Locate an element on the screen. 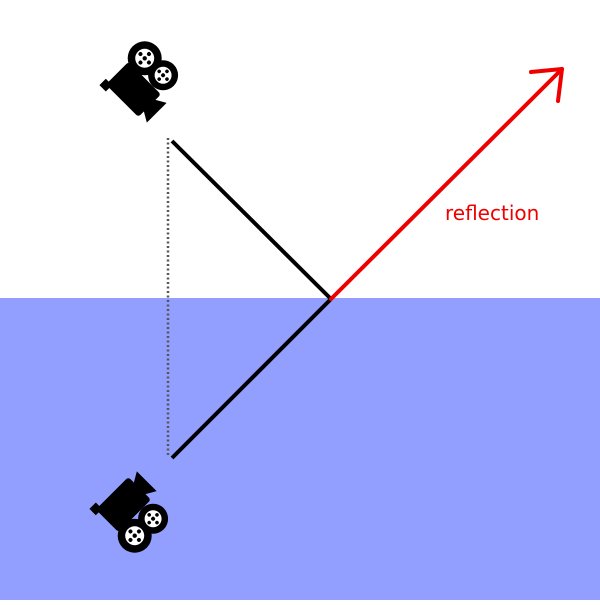  incident-ray is located at coordinates (251, 220).